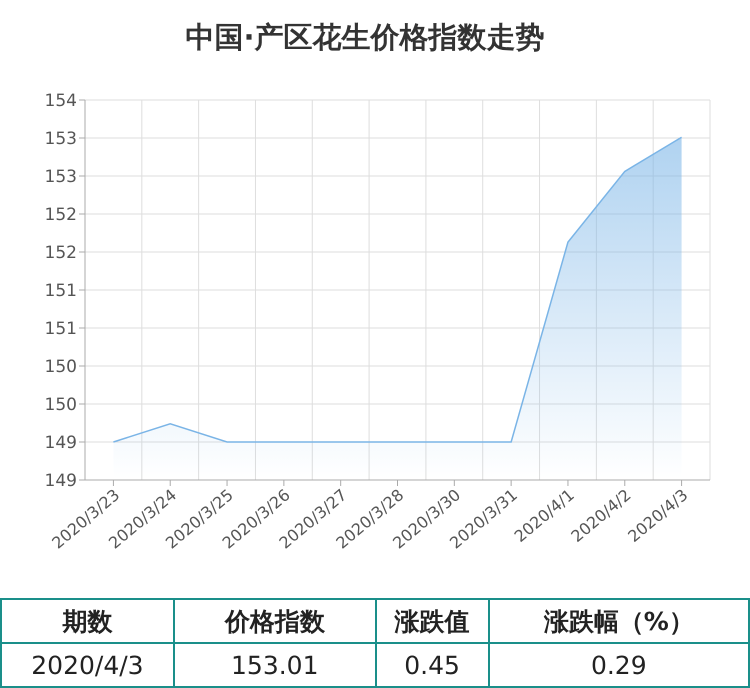 This screenshot has height=688, width=750. I want to click on text: 价格指数, so click(275, 621).